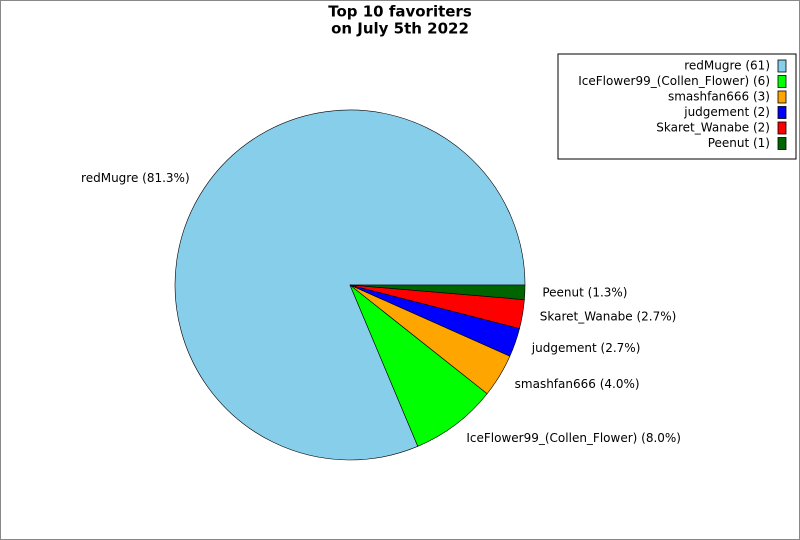 The width and height of the screenshot is (800, 540). What do you see at coordinates (674, 81) in the screenshot?
I see `legend-label: IceFlower99_(Collen_Flower) (6)` at bounding box center [674, 81].